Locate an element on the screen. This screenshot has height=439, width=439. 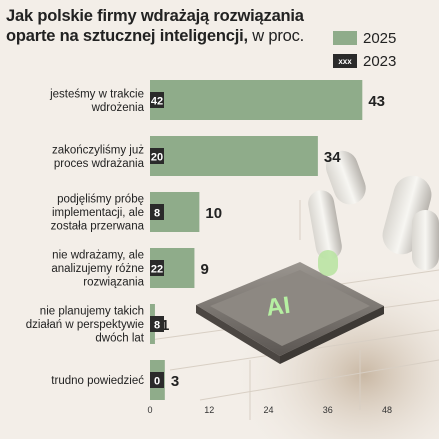
category-label: implementacji, ale is located at coordinates (98, 213).